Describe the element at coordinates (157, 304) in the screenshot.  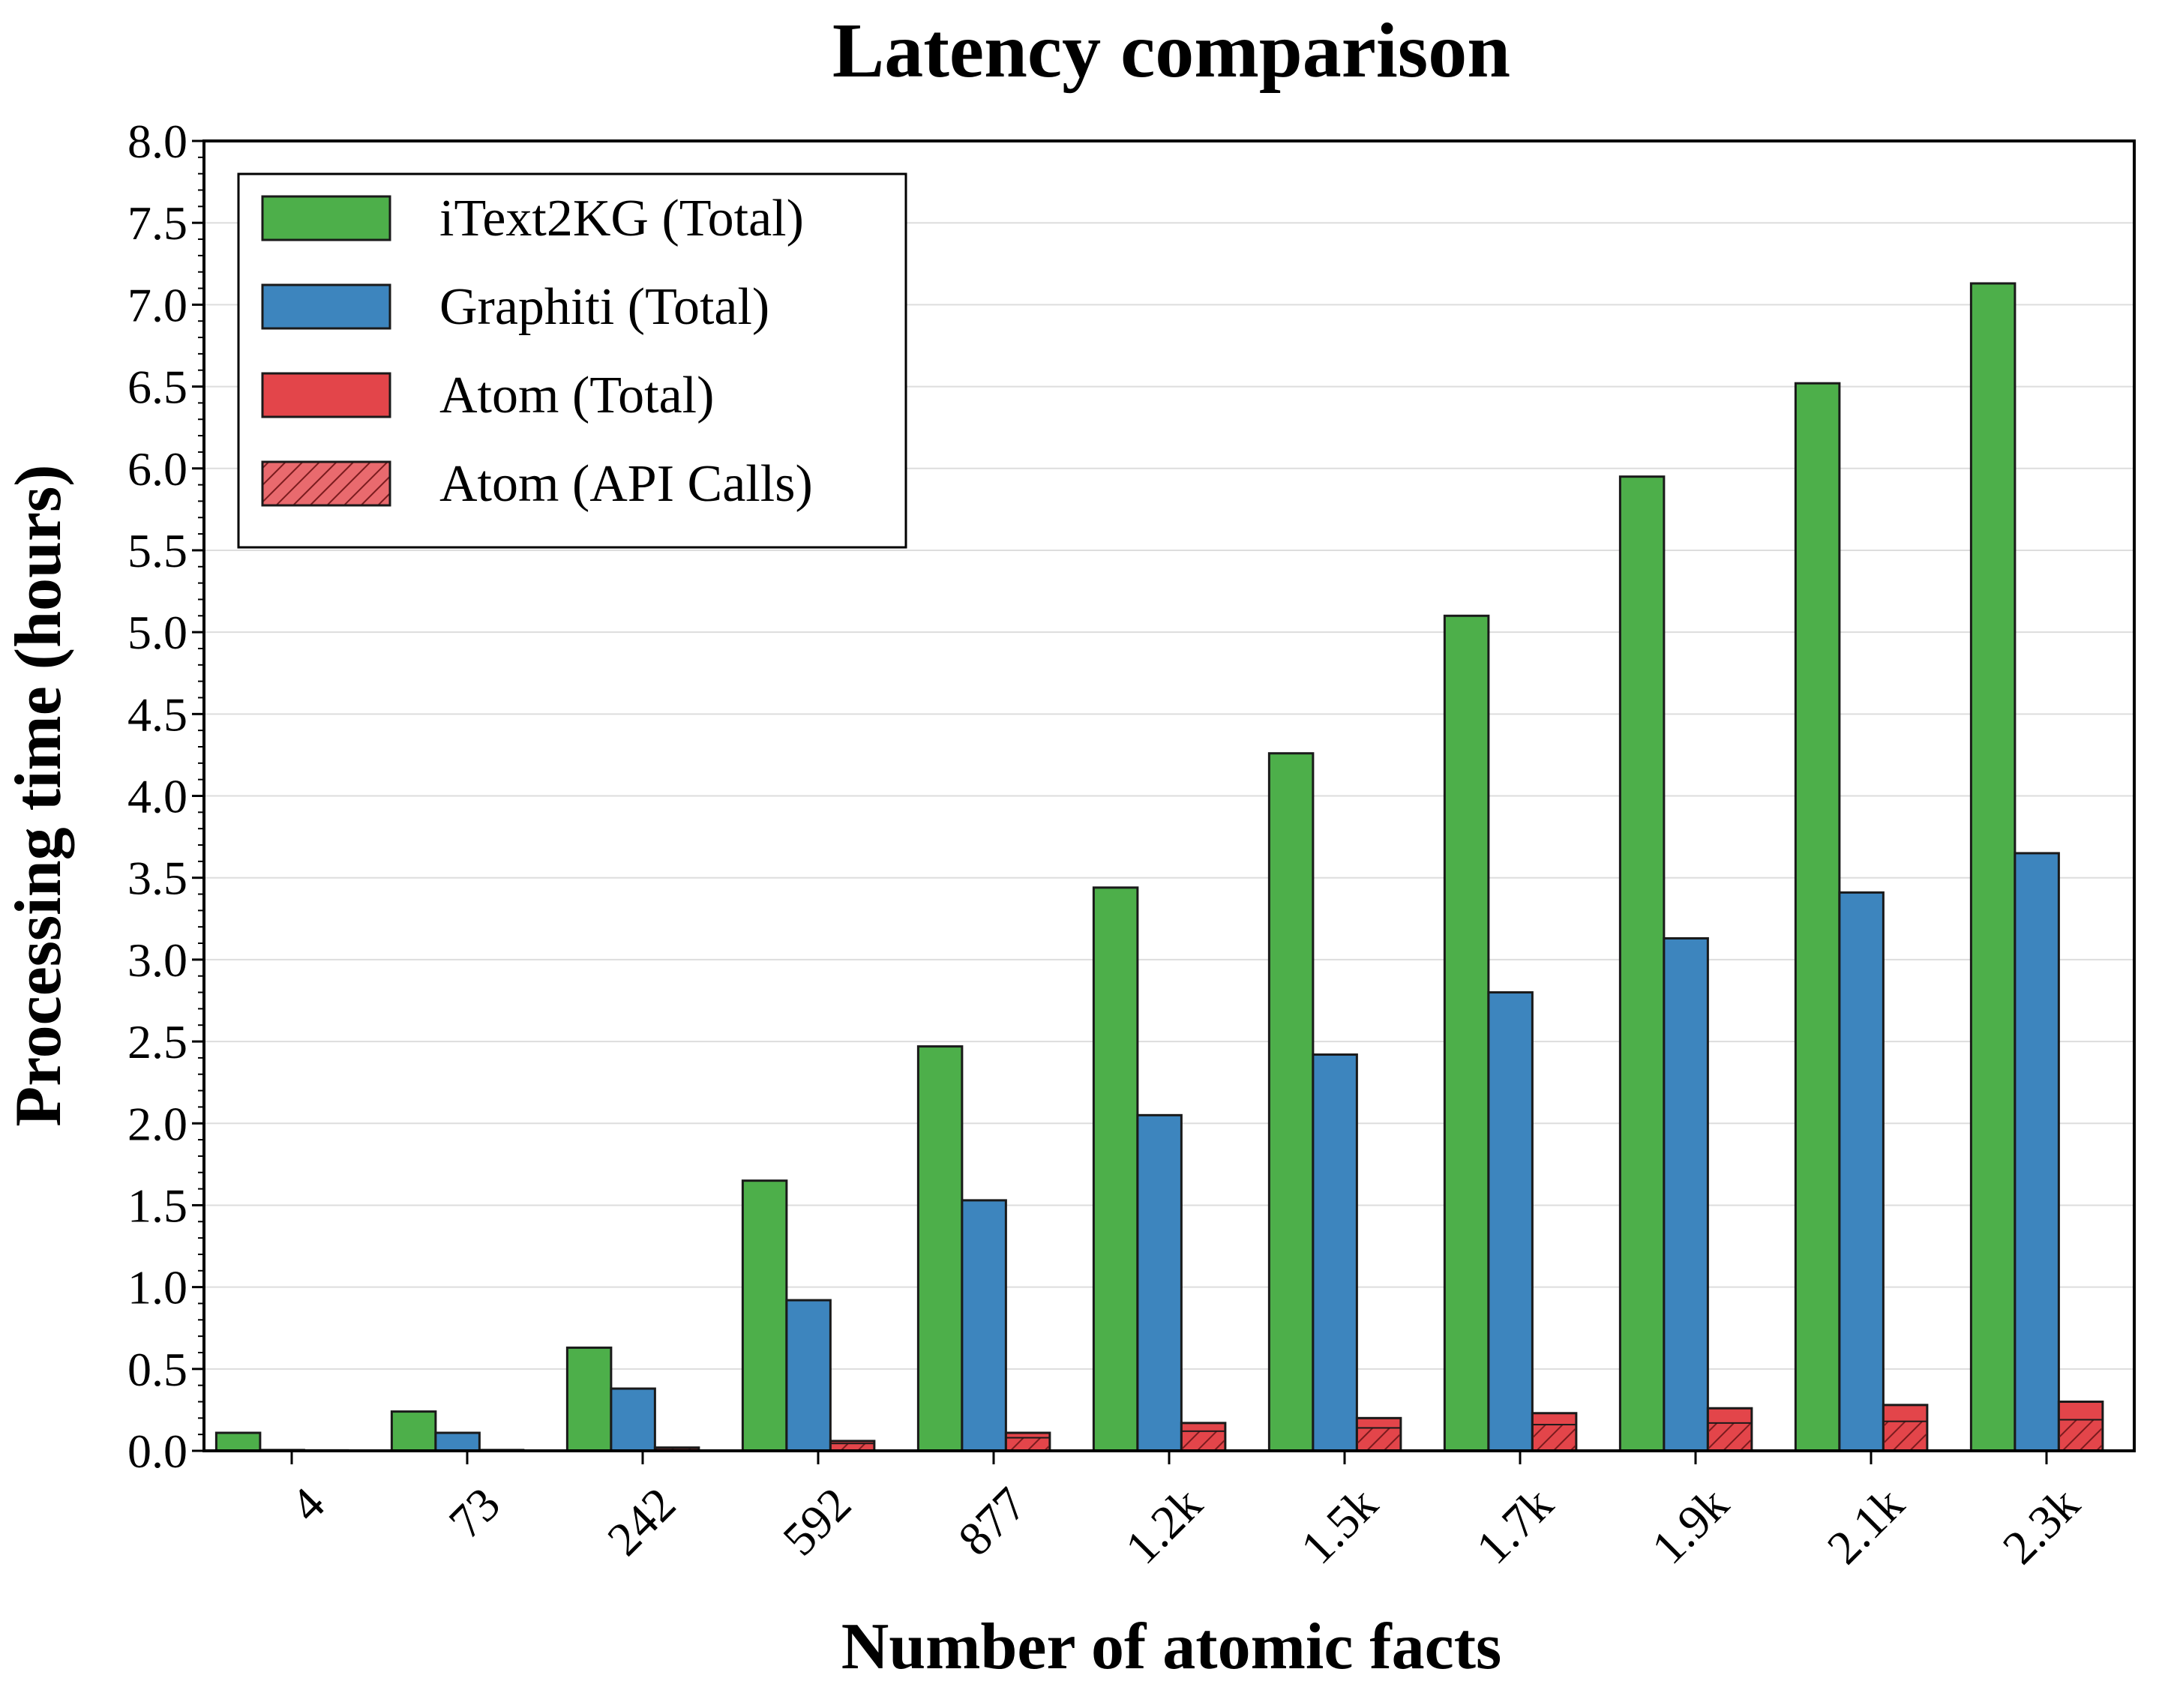
I see `y-tick-label: 7.0` at that location.